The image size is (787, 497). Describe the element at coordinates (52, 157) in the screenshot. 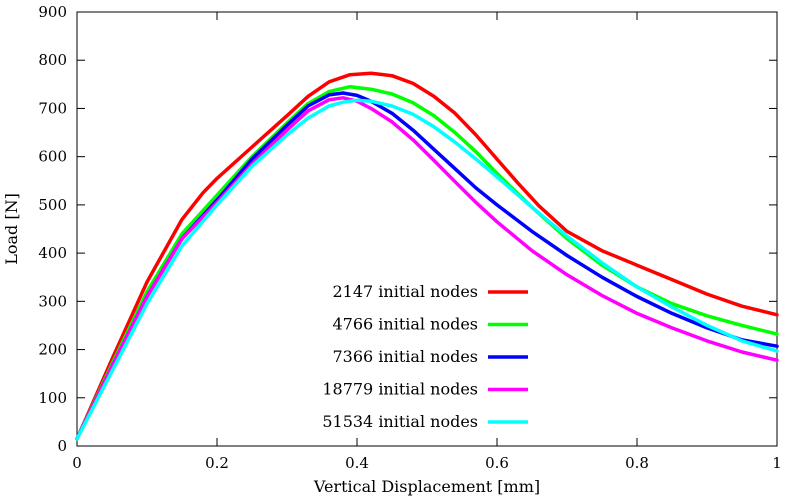

I see `y-tick-label: 600` at that location.